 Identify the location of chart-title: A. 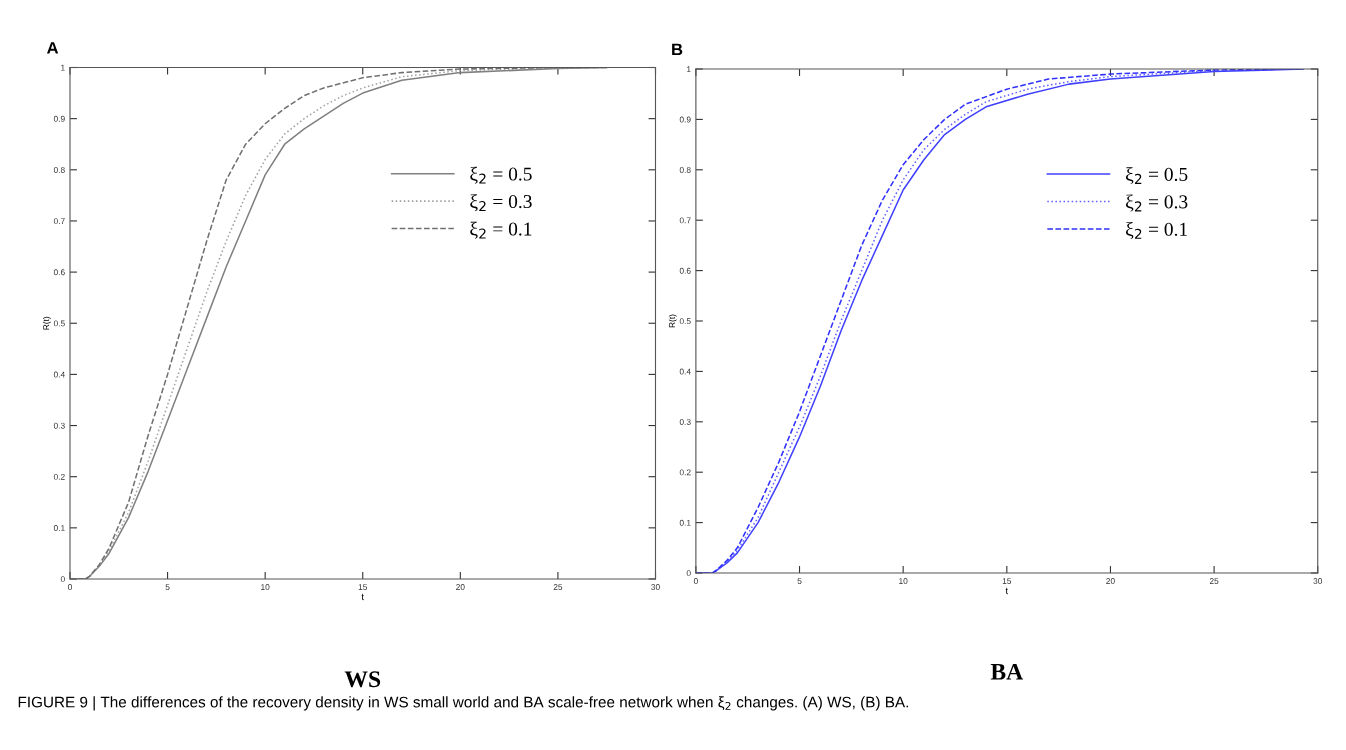
(52, 48).